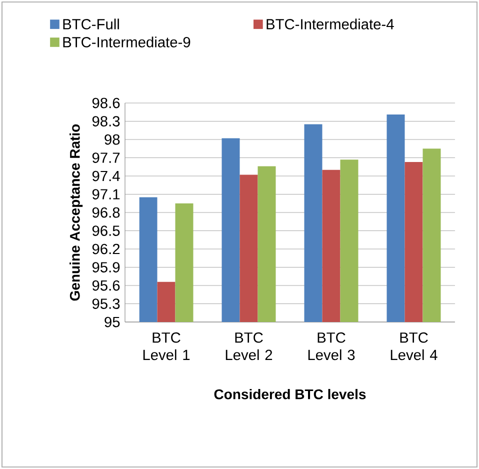  What do you see at coordinates (106, 176) in the screenshot?
I see `y-tick-label: 97.4` at bounding box center [106, 176].